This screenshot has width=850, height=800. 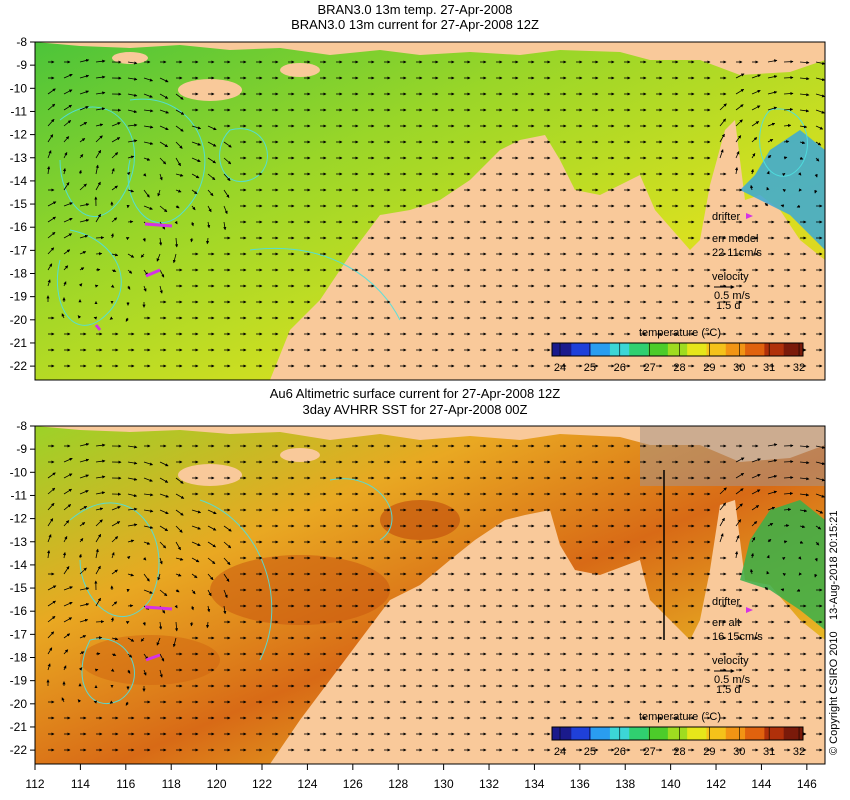 What do you see at coordinates (650, 368) in the screenshot?
I see `colorbar-tick-label: 27` at bounding box center [650, 368].